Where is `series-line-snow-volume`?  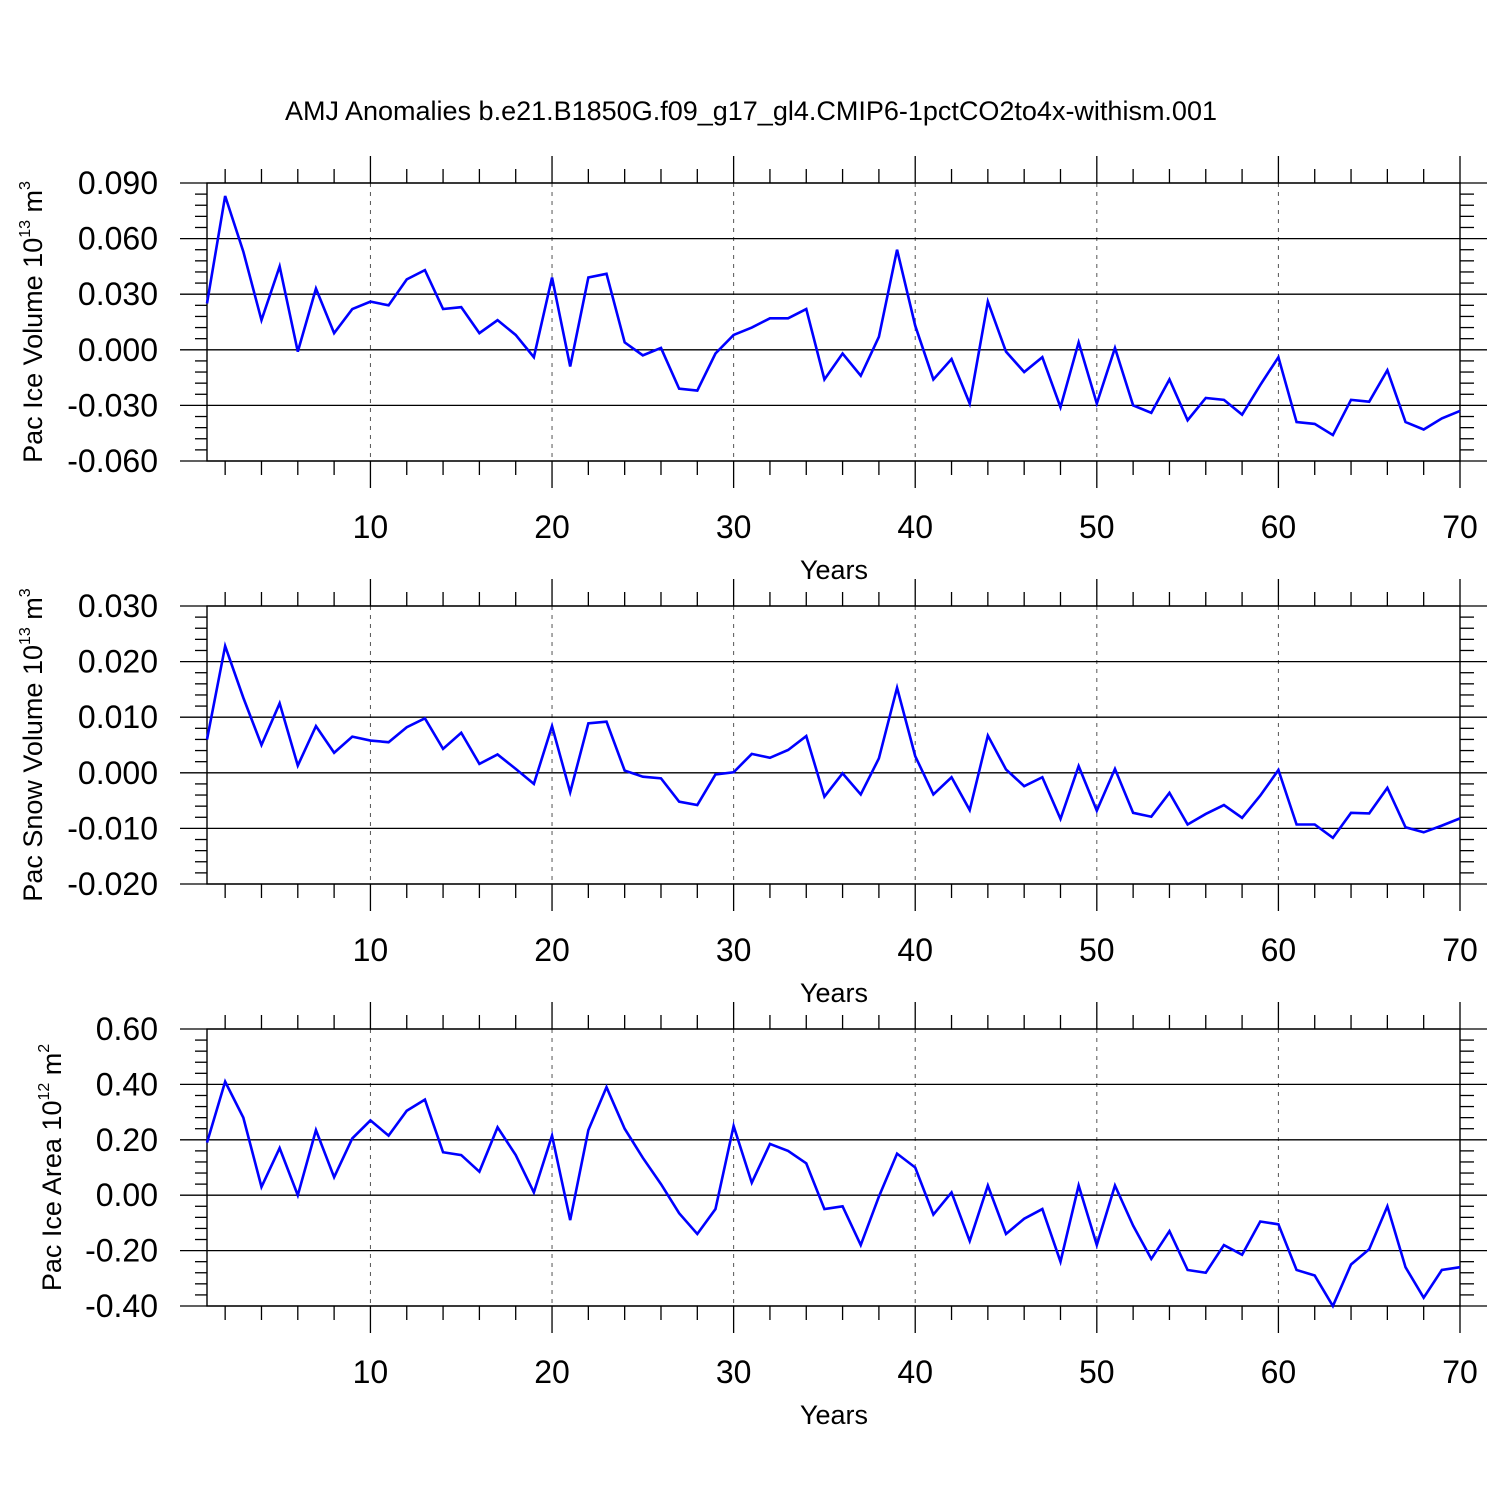 series-line-snow-volume is located at coordinates (833, 740).